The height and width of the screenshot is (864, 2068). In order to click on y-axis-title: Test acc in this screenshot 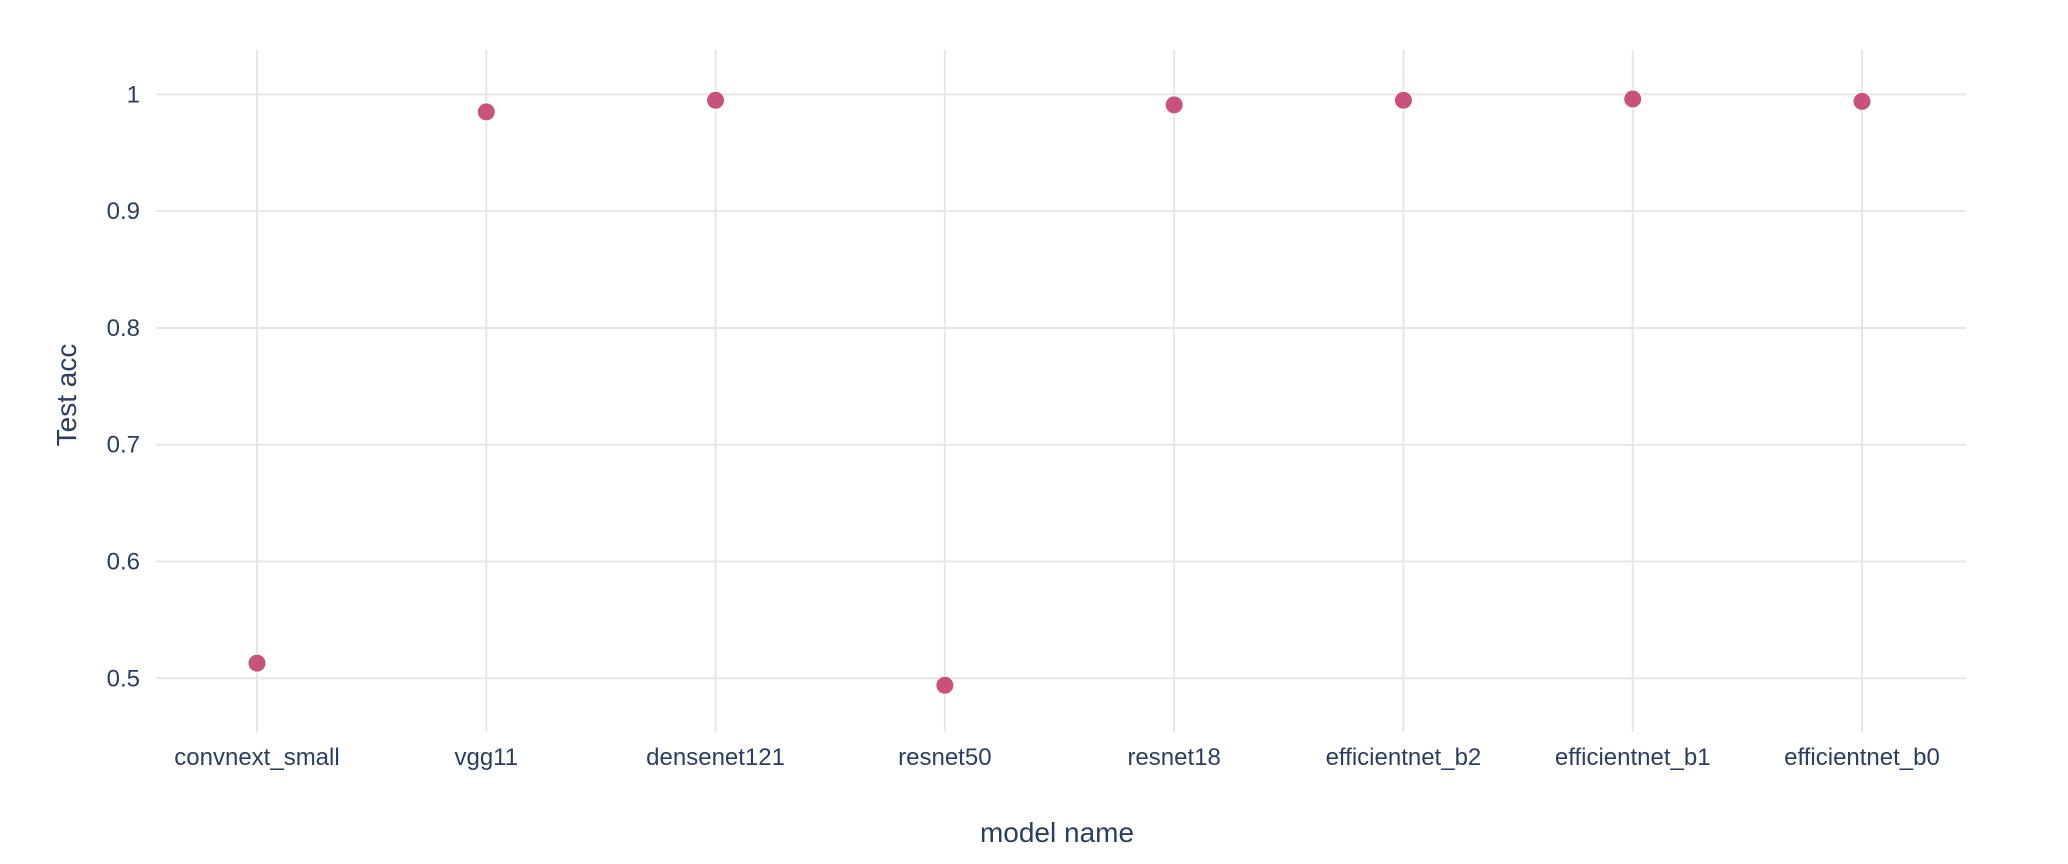, I will do `click(66, 395)`.